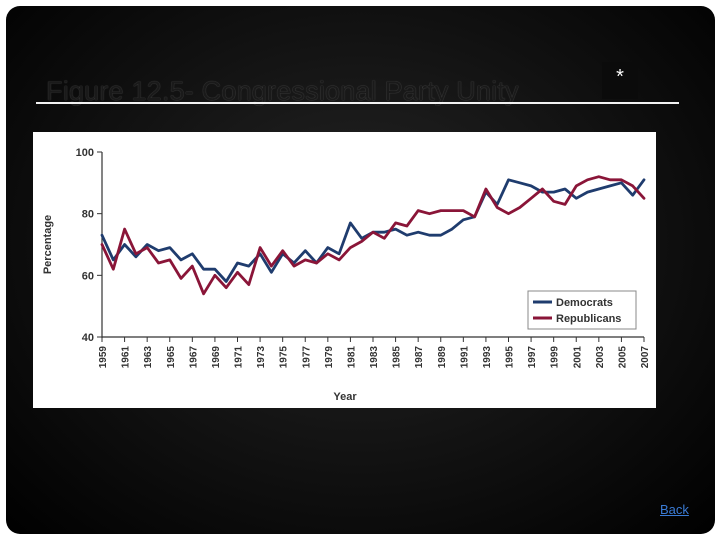  What do you see at coordinates (373, 230) in the screenshot?
I see `series-line-democrats` at bounding box center [373, 230].